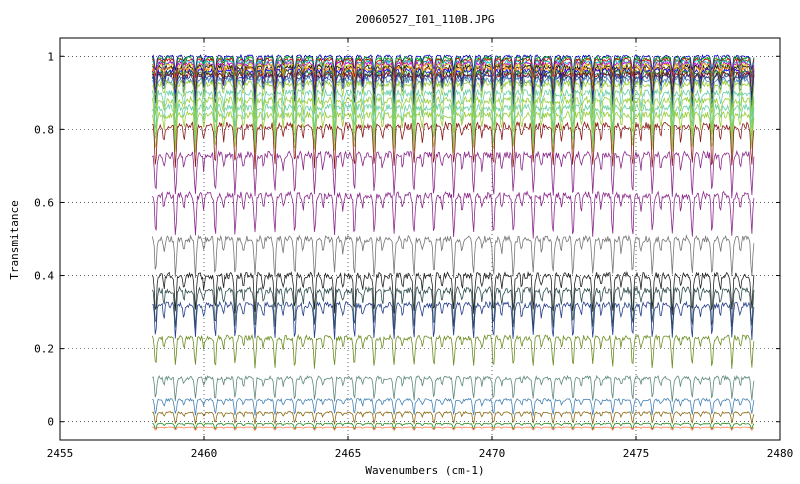 This screenshot has height=484, width=800. What do you see at coordinates (348, 453) in the screenshot?
I see `x-tick-label: 2465` at bounding box center [348, 453].